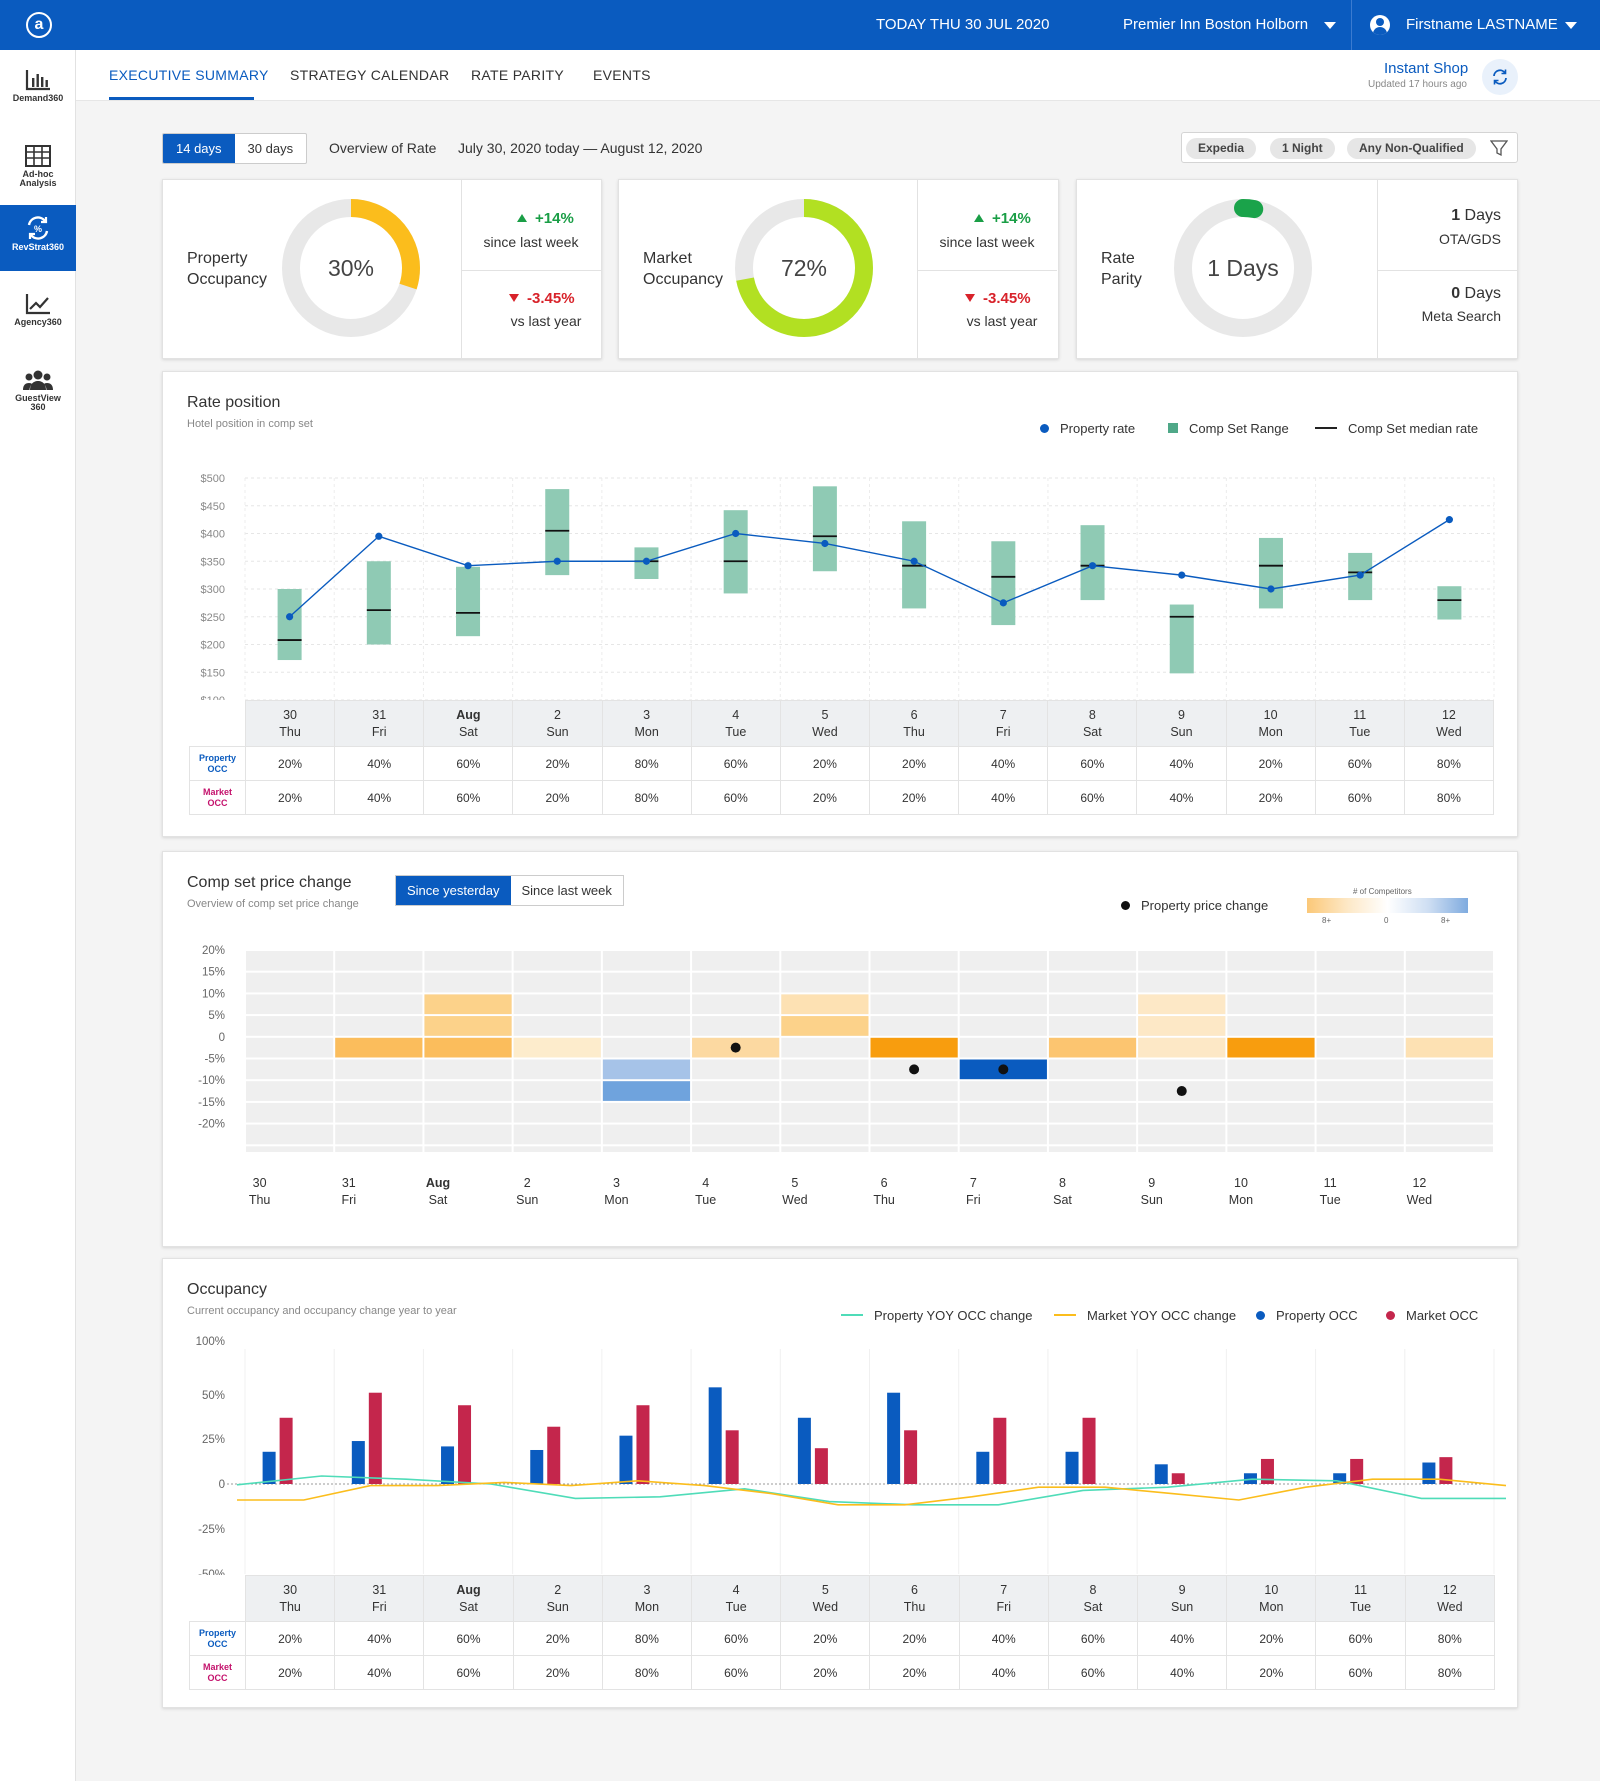 The width and height of the screenshot is (1600, 1781). What do you see at coordinates (1125, 905) in the screenshot?
I see `legend-dot-icon` at bounding box center [1125, 905].